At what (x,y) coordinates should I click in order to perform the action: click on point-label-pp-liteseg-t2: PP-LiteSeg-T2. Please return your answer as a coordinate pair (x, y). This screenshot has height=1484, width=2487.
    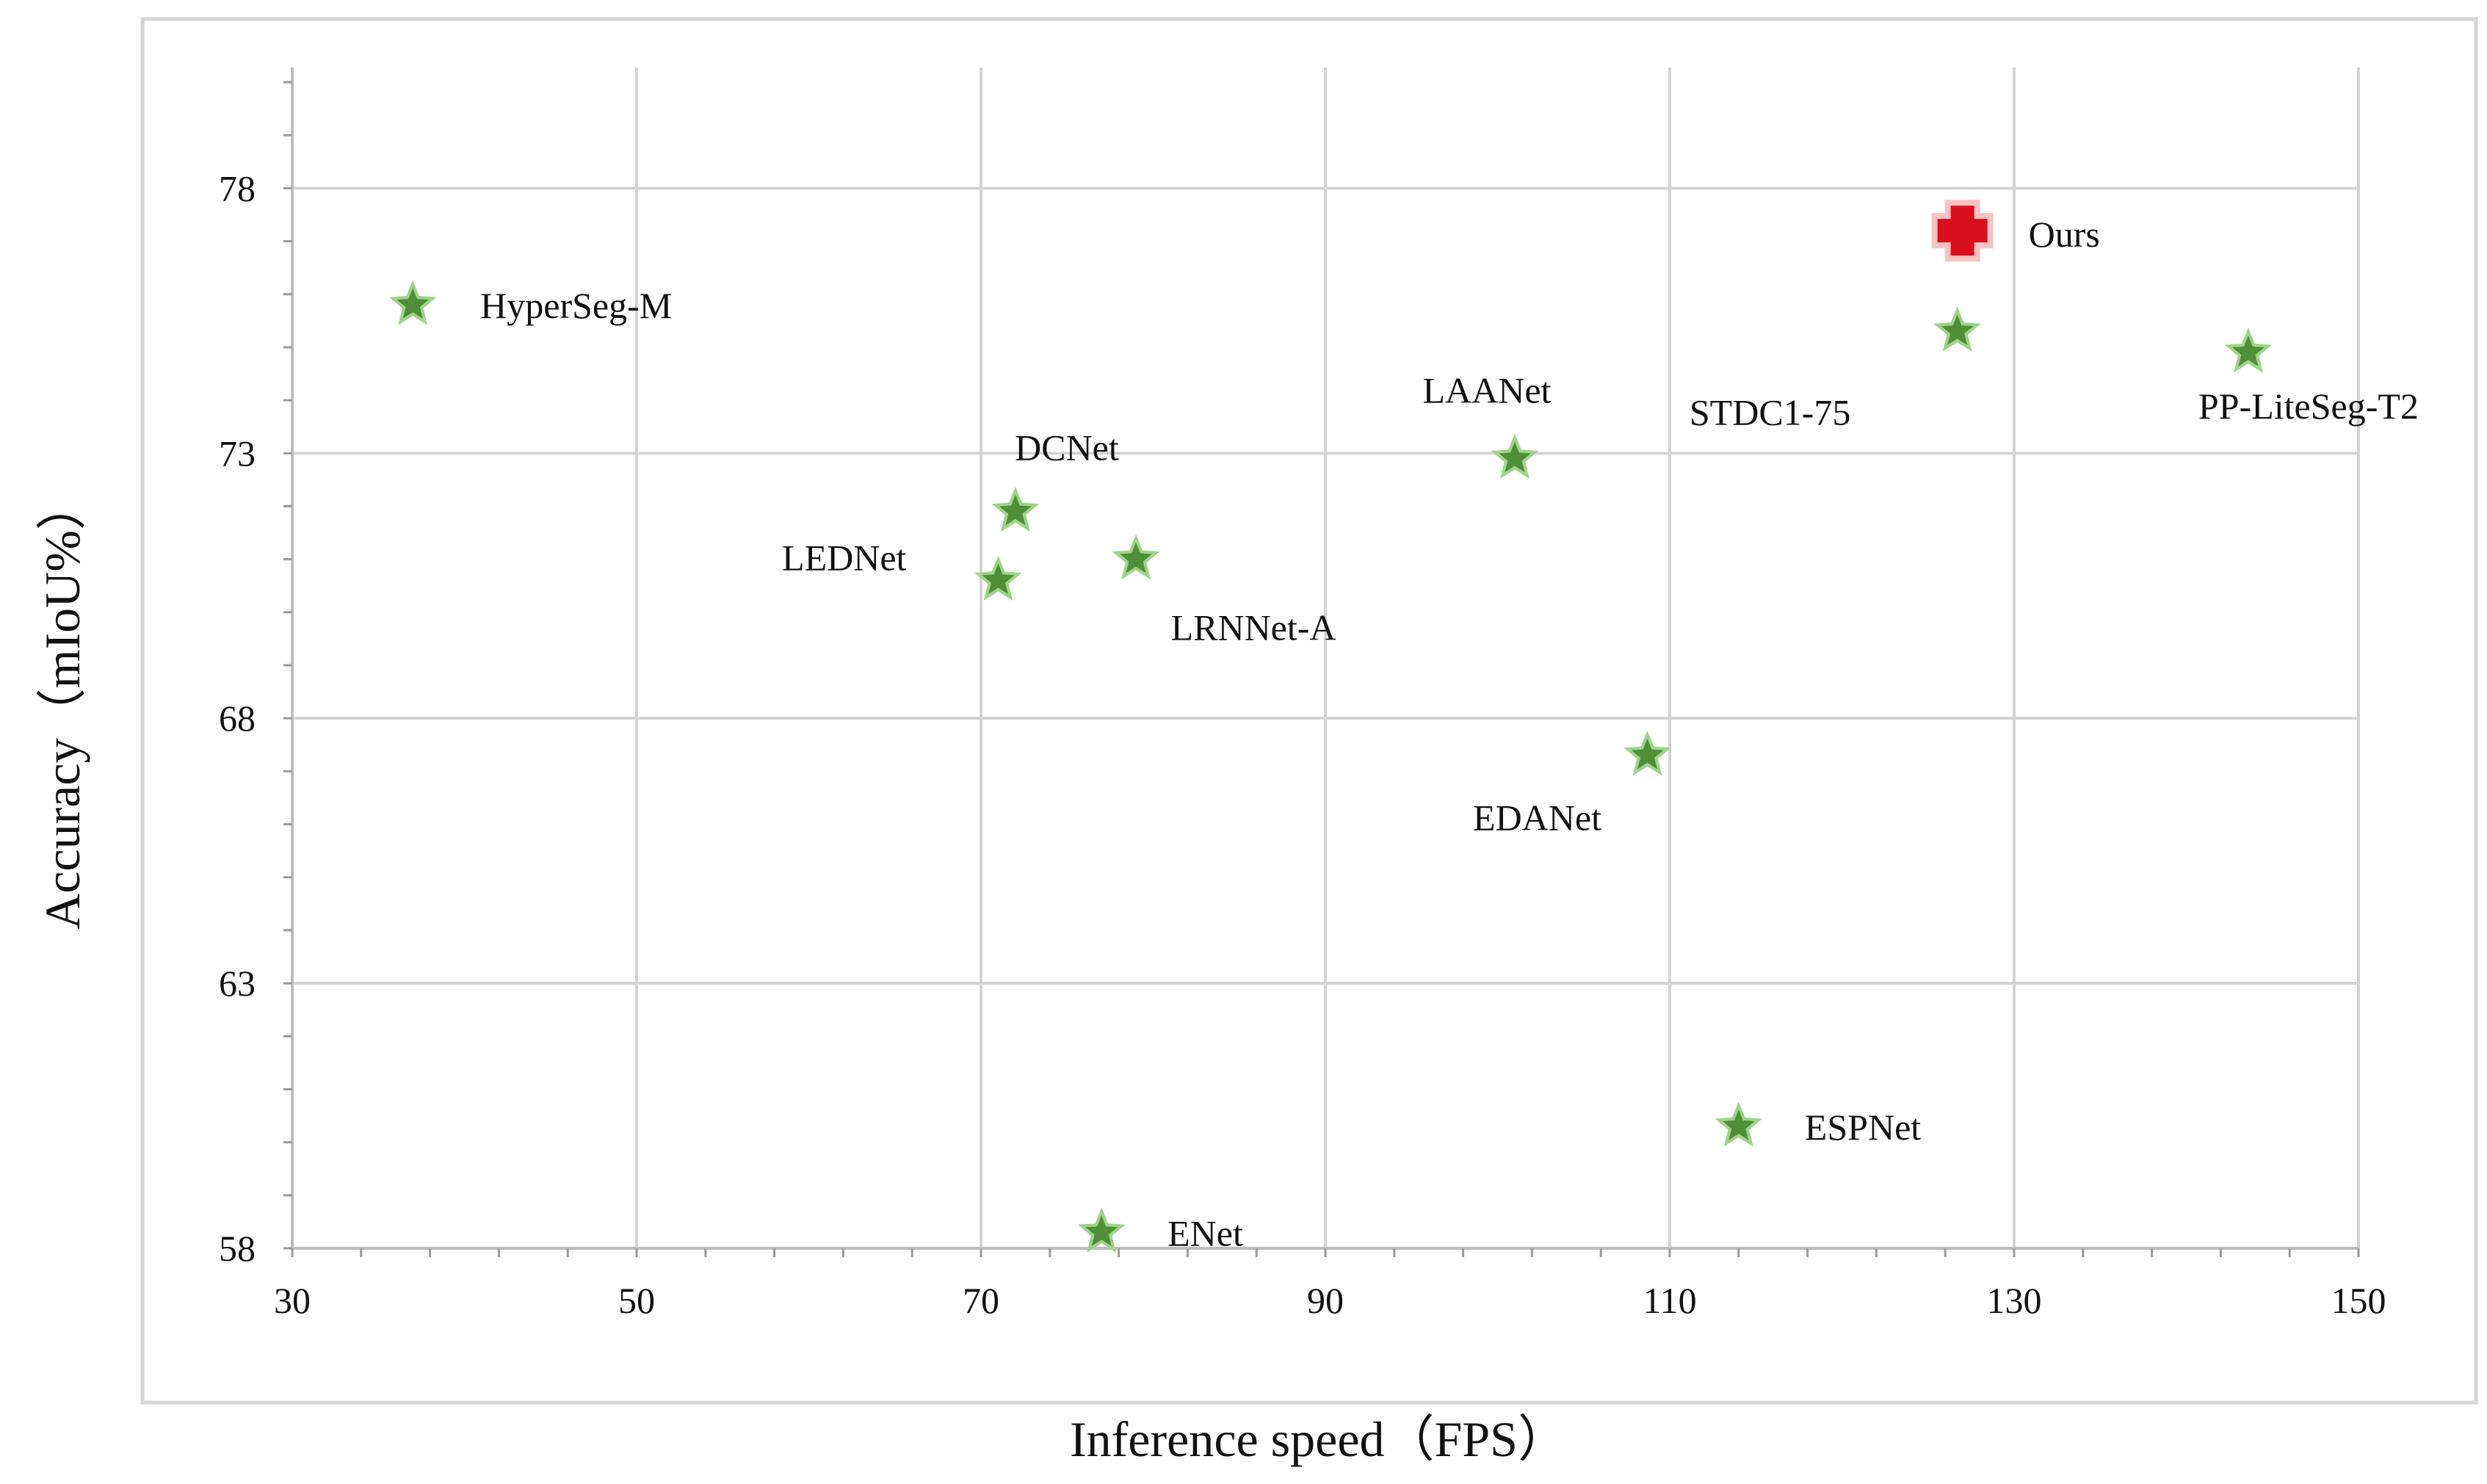
    Looking at the image, I should click on (2309, 406).